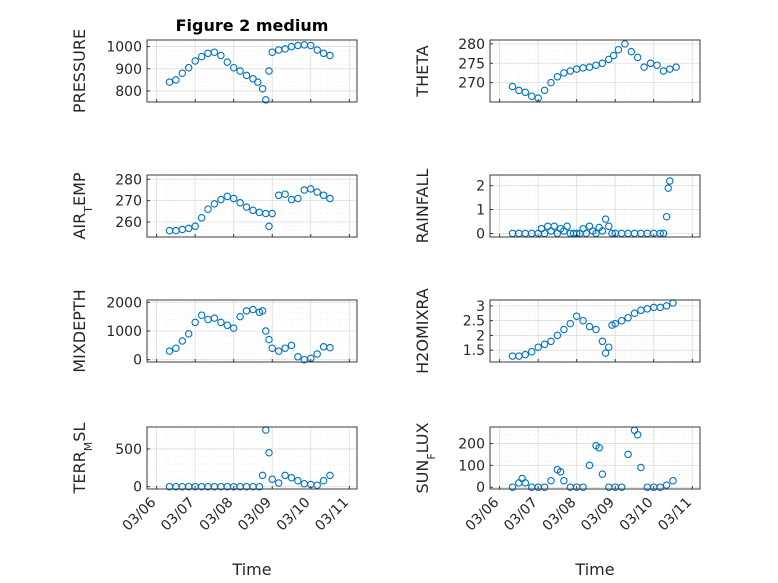 The height and width of the screenshot is (583, 778). What do you see at coordinates (128, 70) in the screenshot?
I see `y-tick-label: 900` at bounding box center [128, 70].